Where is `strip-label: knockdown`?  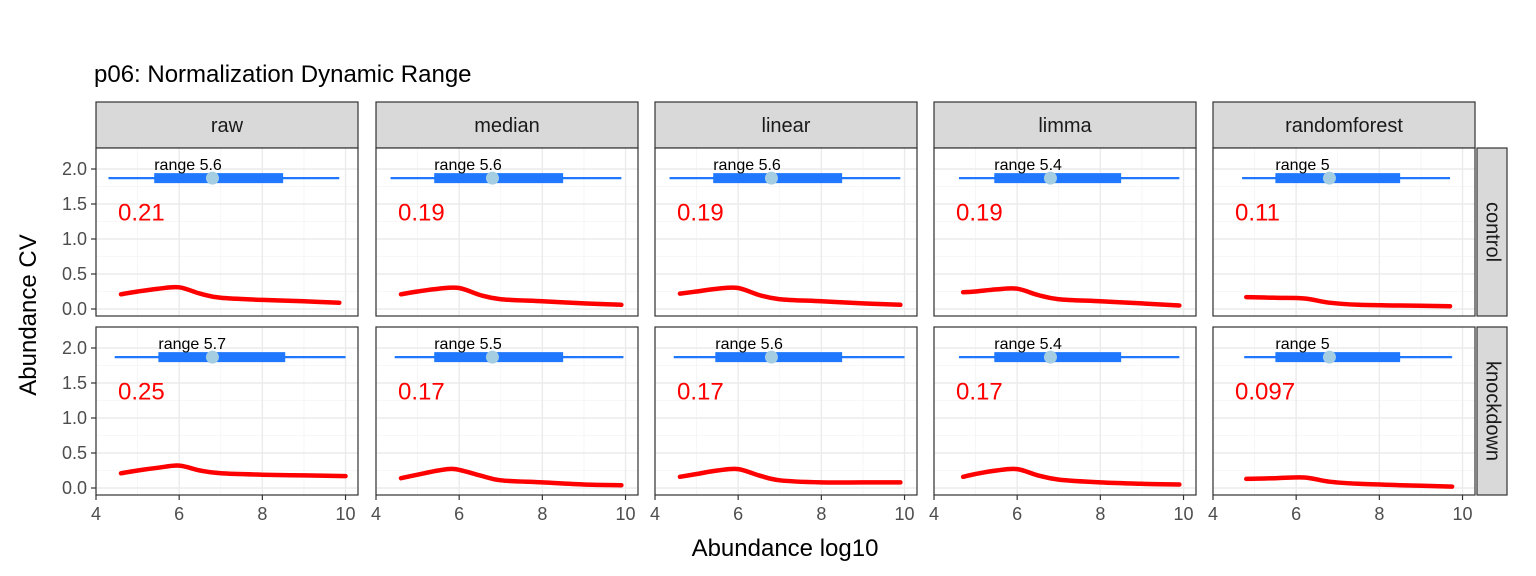 strip-label: knockdown is located at coordinates (1493, 411).